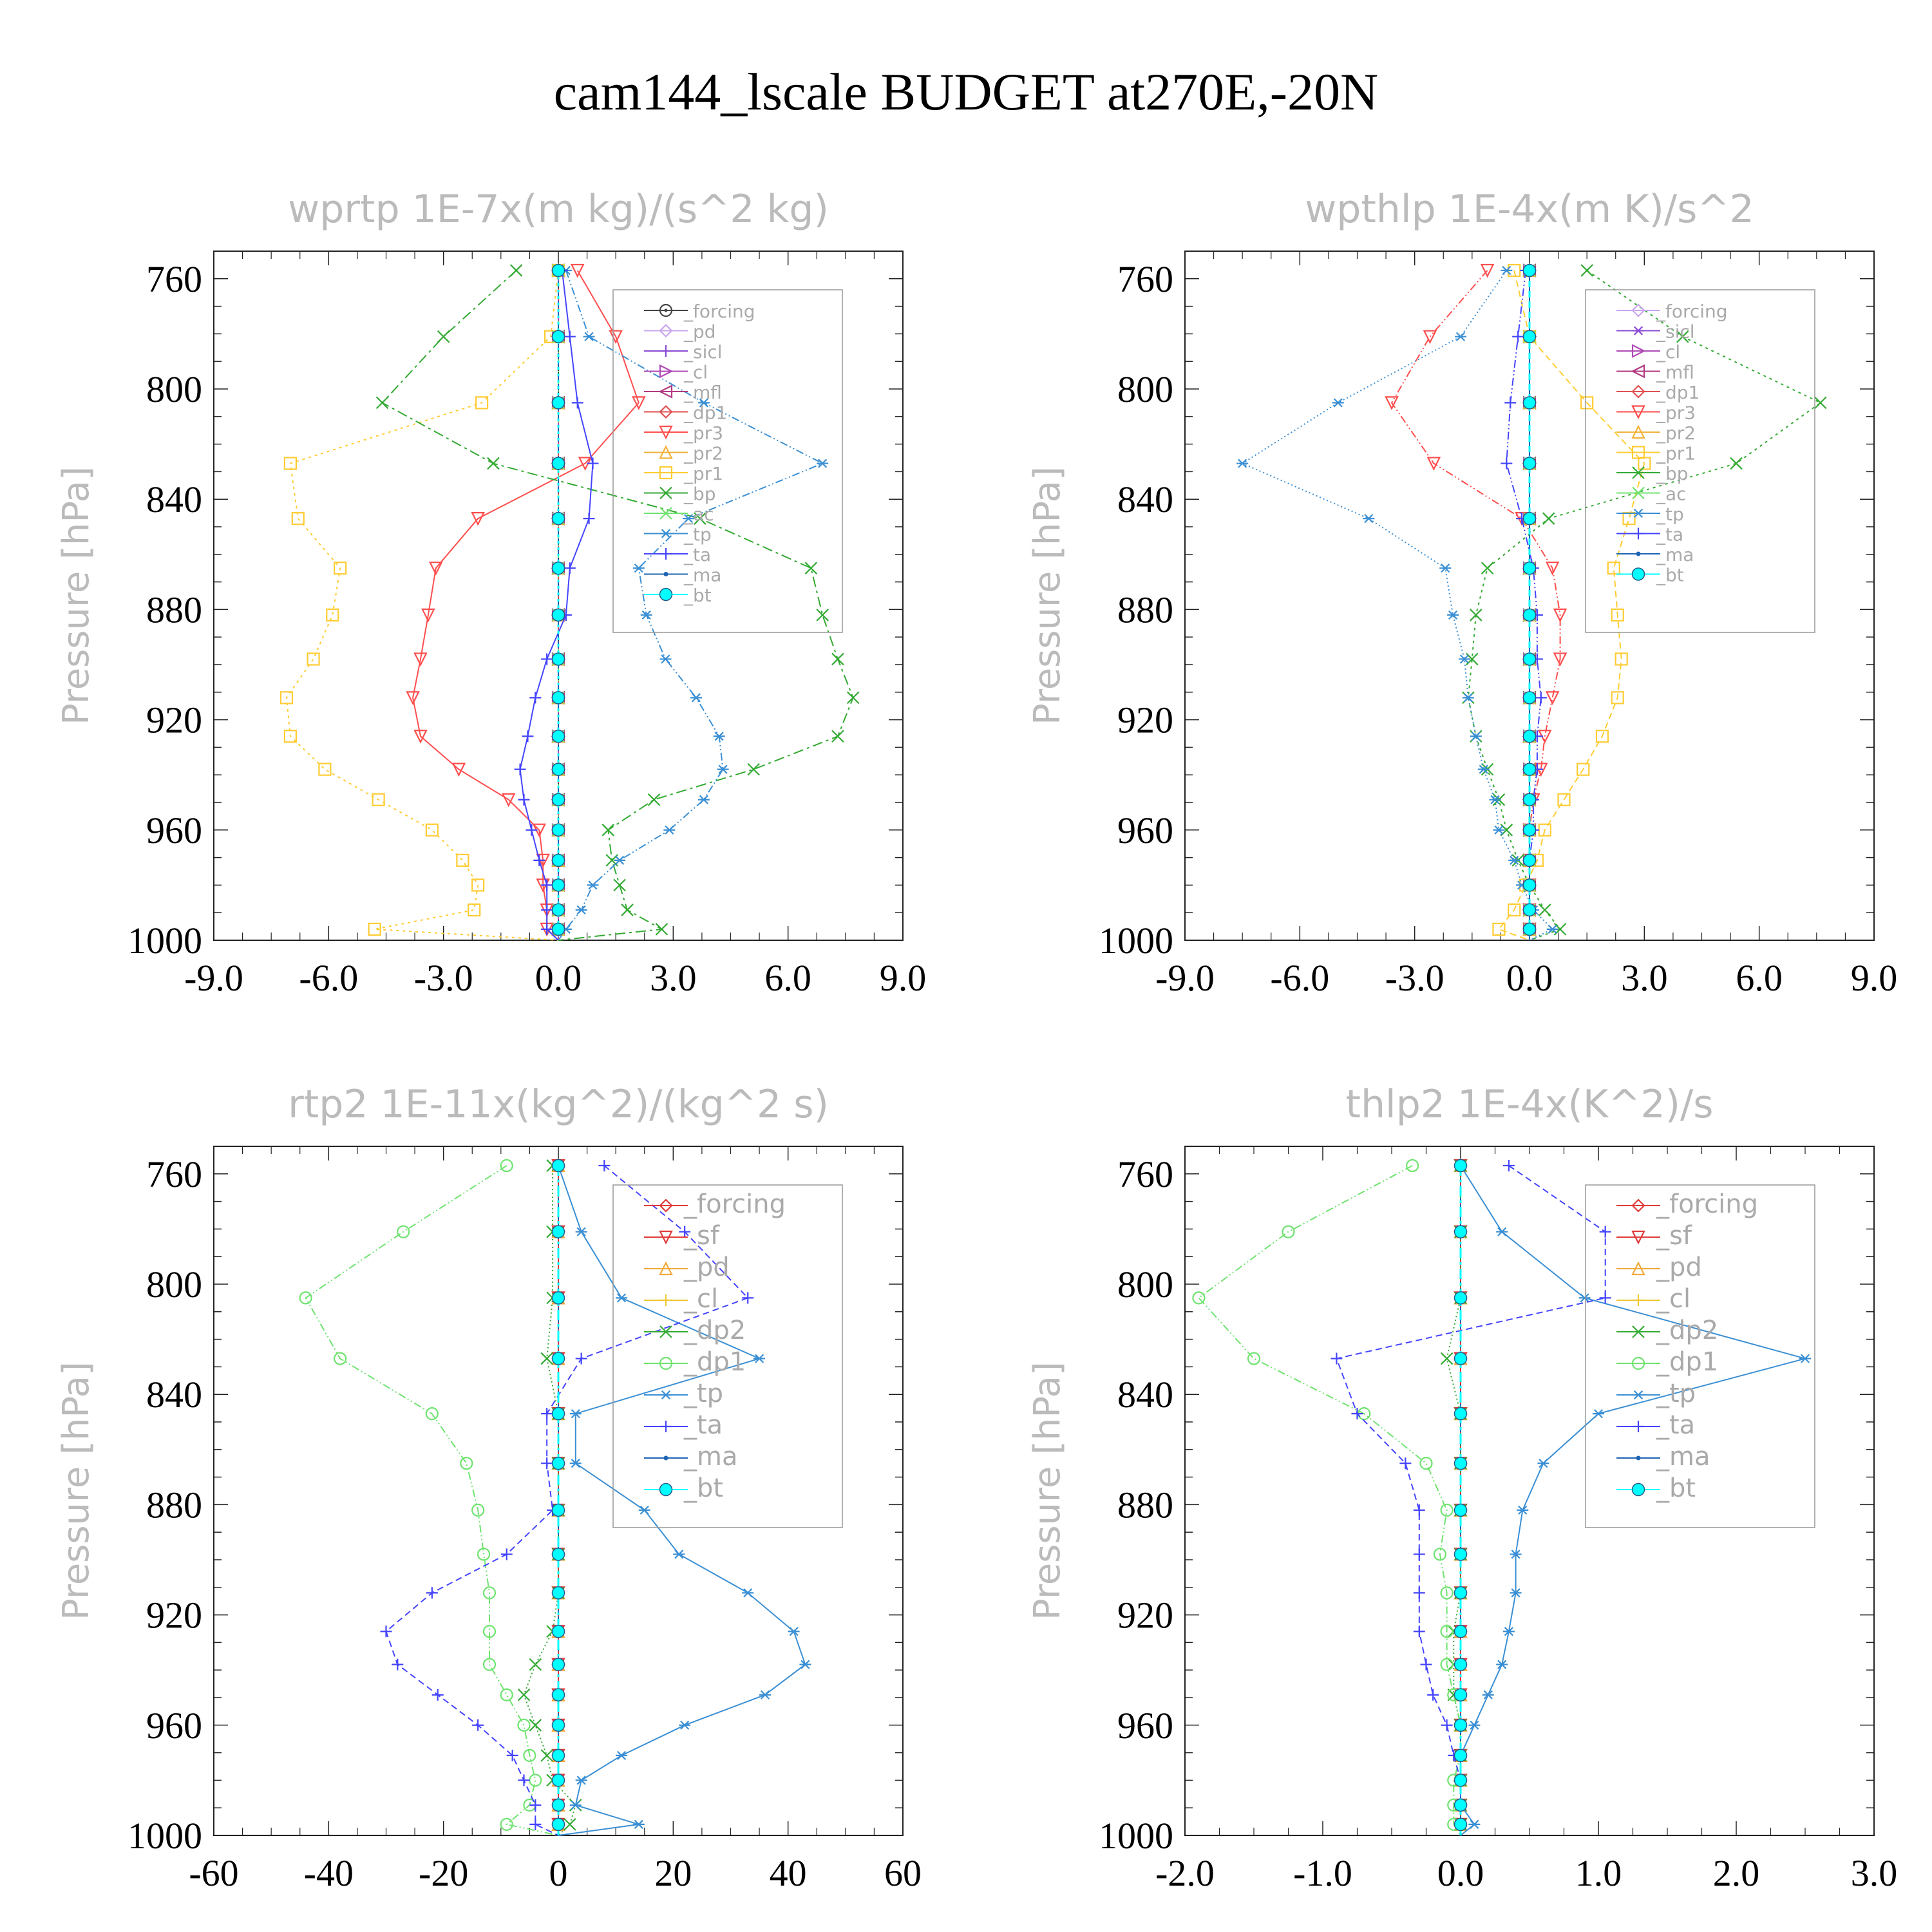 The height and width of the screenshot is (1932, 1932). I want to click on legend-label: _cl, so click(695, 372).